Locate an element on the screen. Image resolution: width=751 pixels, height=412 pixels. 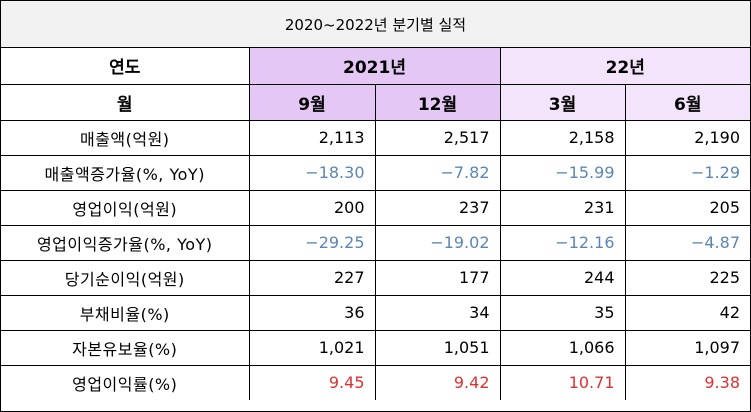
cell-value: 36 is located at coordinates (312, 312).